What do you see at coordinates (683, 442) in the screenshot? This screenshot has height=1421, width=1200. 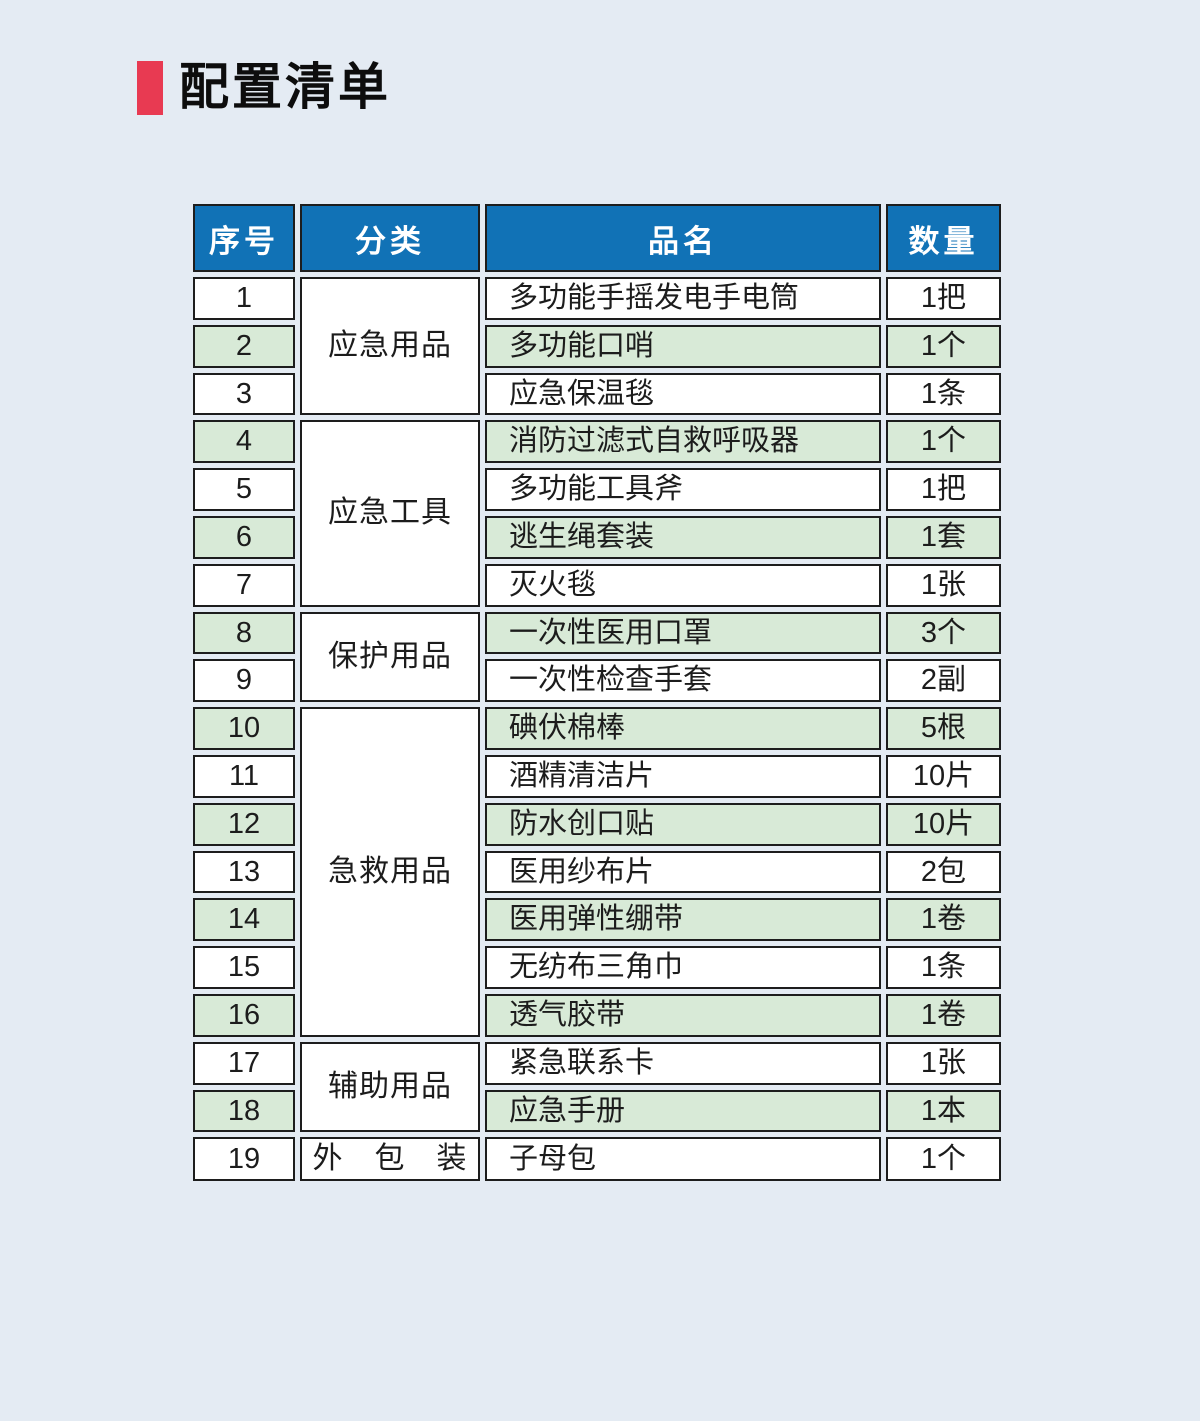 I see `item-name-cell: 消防过滤式自救呼吸器` at bounding box center [683, 442].